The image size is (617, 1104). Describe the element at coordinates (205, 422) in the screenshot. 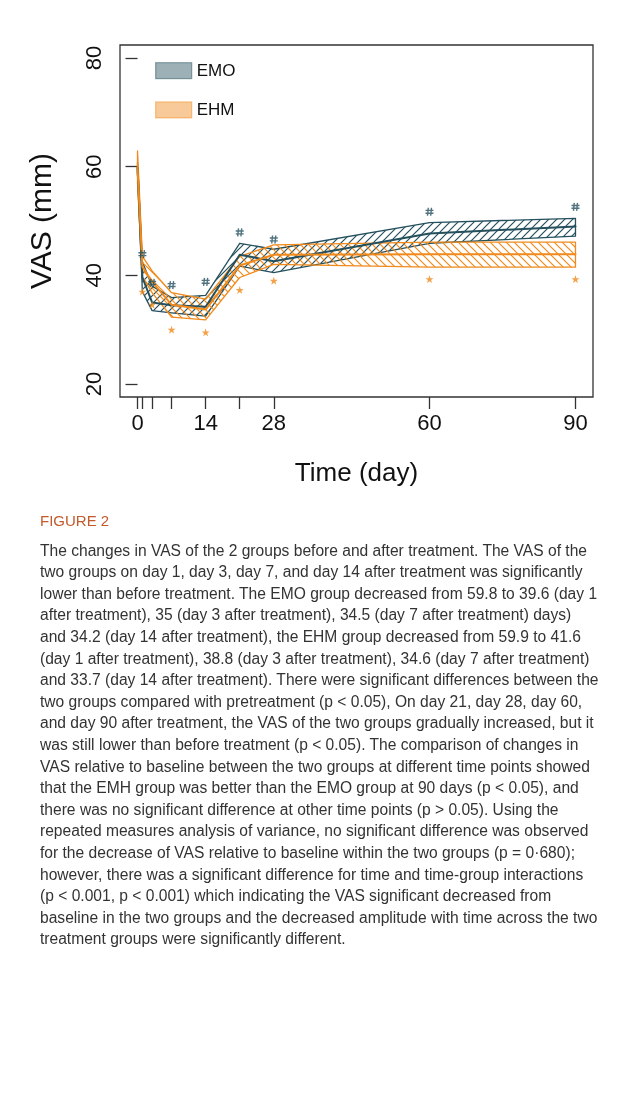

I see `x-tick-label: 14` at that location.